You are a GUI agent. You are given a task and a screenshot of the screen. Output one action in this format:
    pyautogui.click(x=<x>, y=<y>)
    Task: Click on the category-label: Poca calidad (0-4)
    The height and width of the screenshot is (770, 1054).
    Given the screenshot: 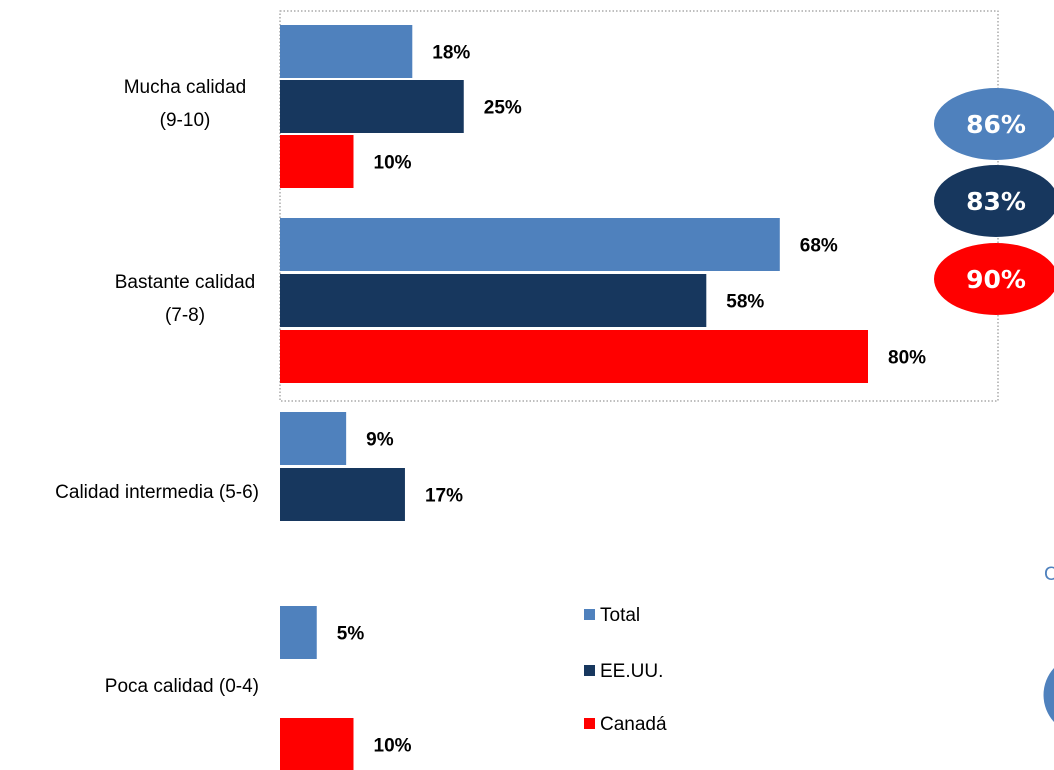 What is the action you would take?
    pyautogui.click(x=182, y=686)
    